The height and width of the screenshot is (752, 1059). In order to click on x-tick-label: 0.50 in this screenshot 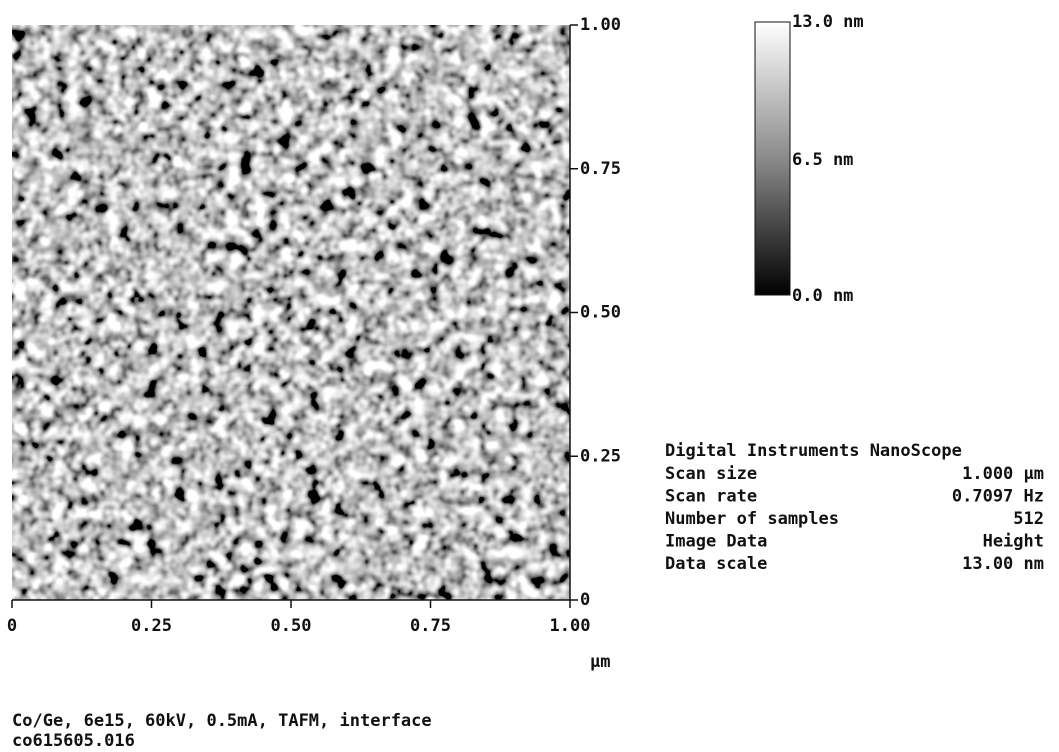, I will do `click(291, 626)`.